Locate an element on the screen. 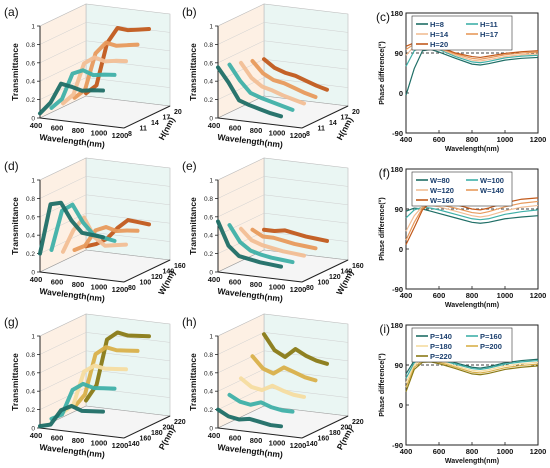 This screenshot has width=550, height=468. legend-label: P=220 is located at coordinates (441, 356).